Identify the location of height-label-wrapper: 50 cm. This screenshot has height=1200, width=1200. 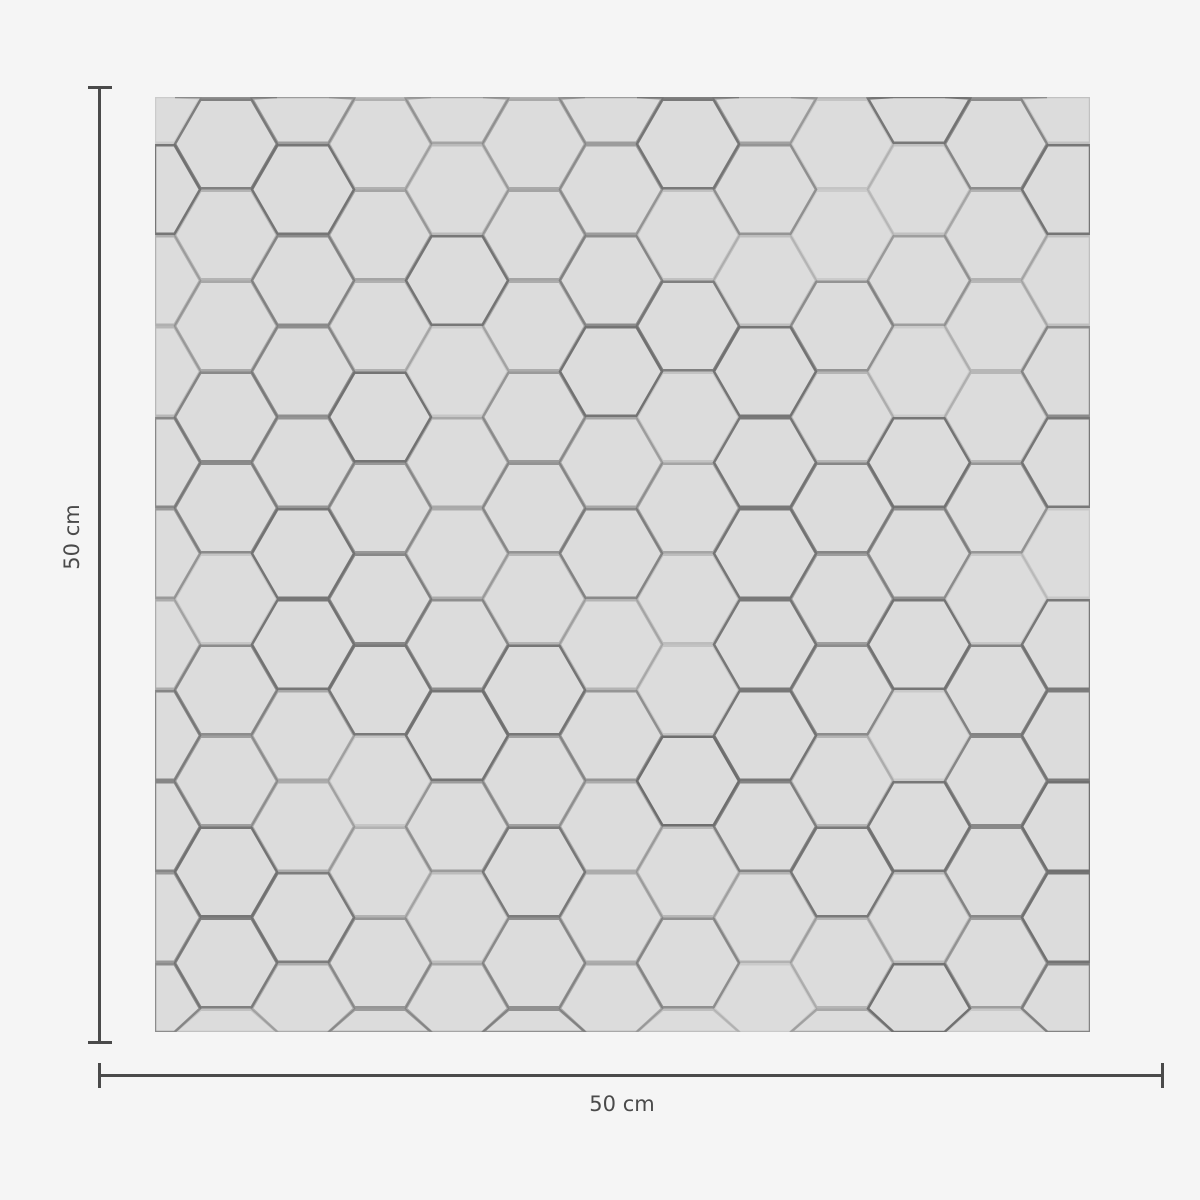
(72, 536).